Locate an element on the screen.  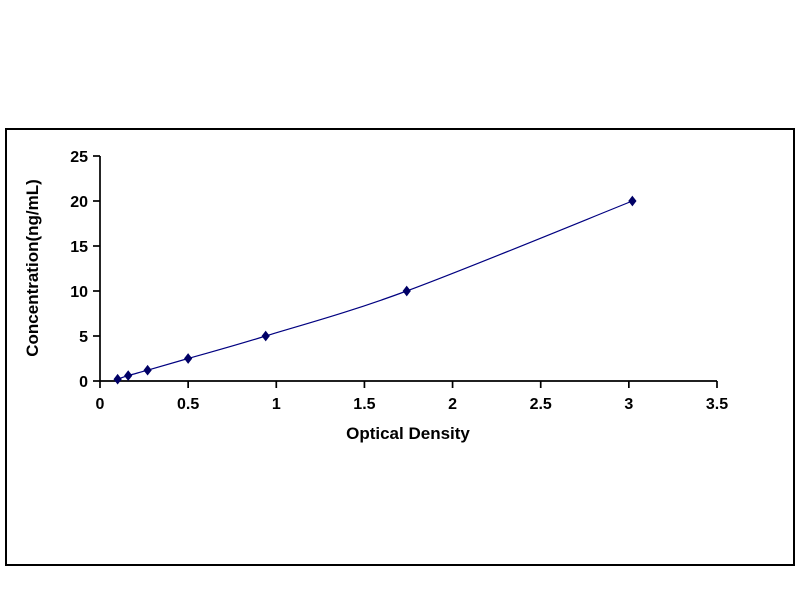
x-tick-label: 3 is located at coordinates (628, 404).